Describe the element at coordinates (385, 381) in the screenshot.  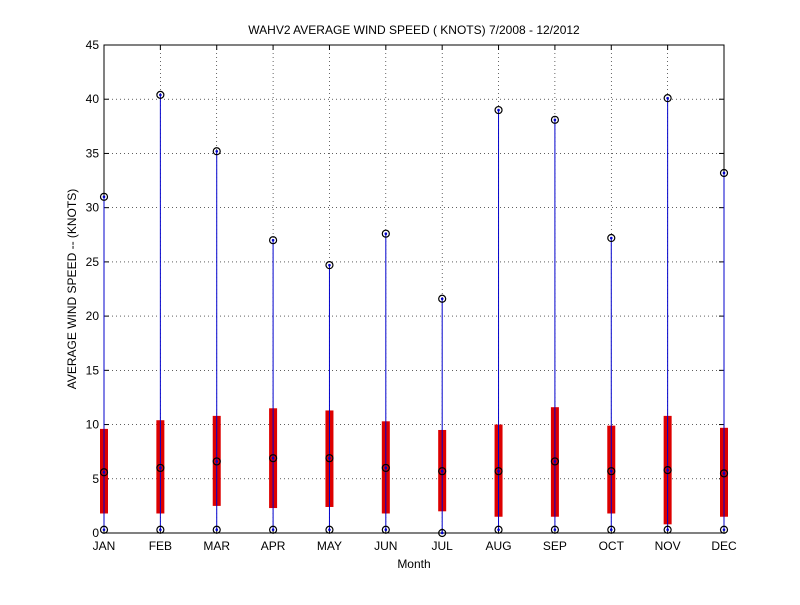
I see `box-jun` at that location.